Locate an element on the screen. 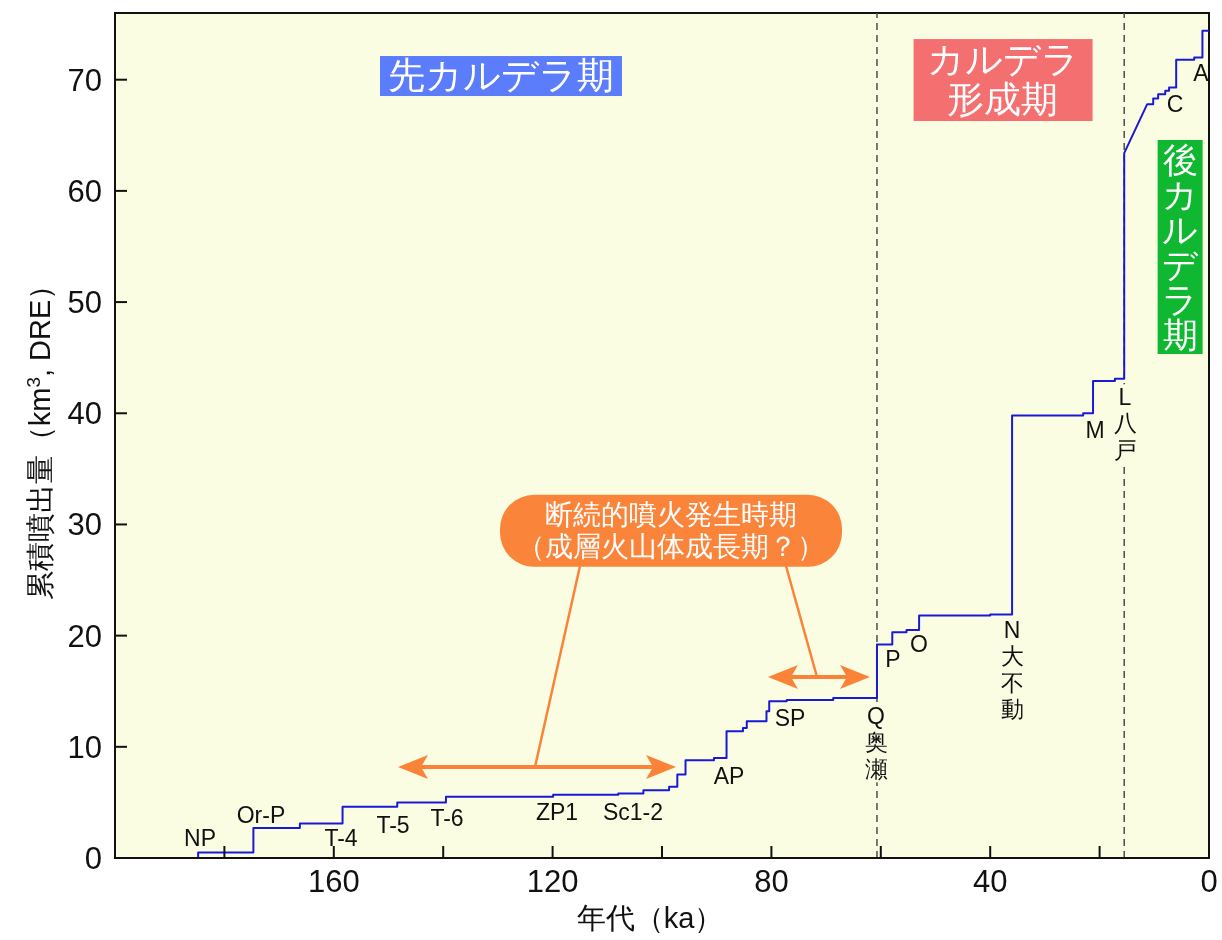 The height and width of the screenshot is (940, 1222). annotation: ZP1 is located at coordinates (557, 812).